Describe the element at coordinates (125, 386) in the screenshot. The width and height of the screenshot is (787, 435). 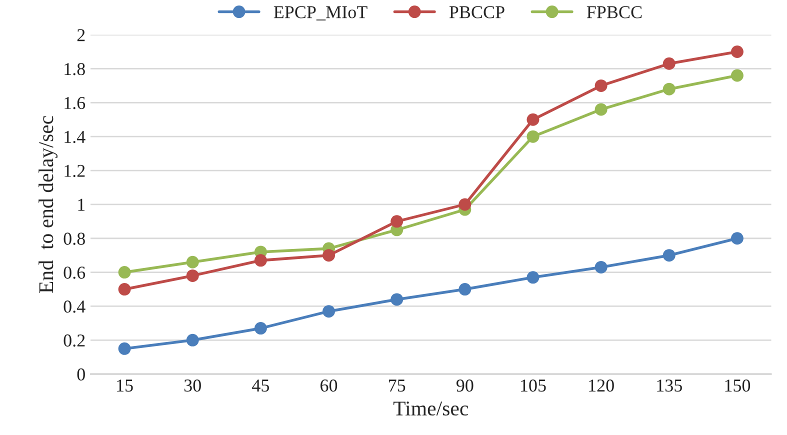
I see `x-tick-label: 15` at that location.